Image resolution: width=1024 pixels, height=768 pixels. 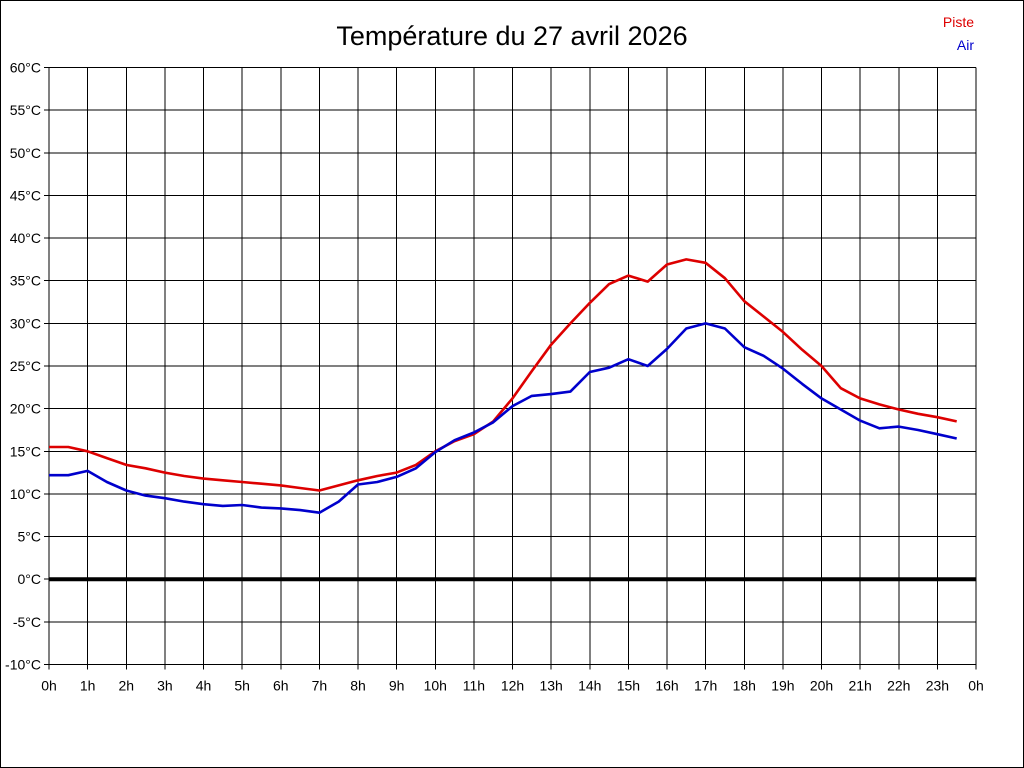 What do you see at coordinates (512, 36) in the screenshot?
I see `chart-title: Température du 27 avril 2026` at bounding box center [512, 36].